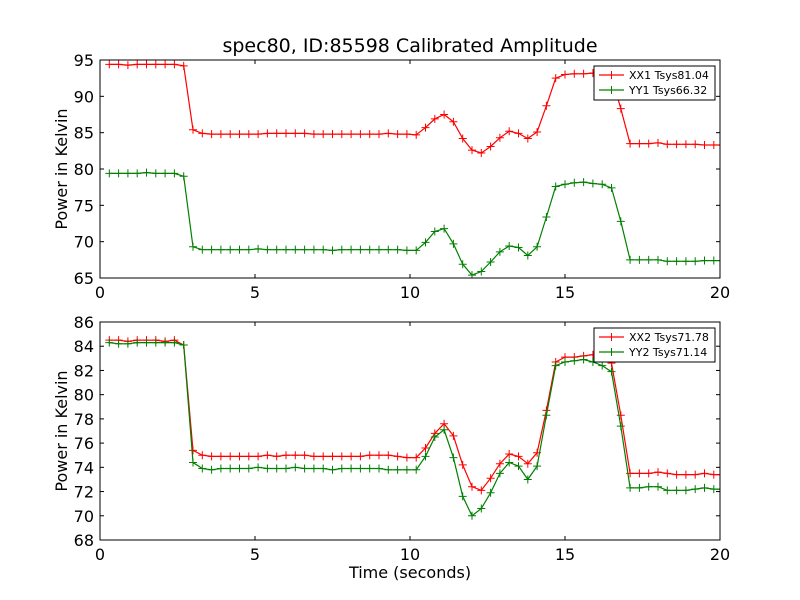  I want to click on legend-box, so click(654, 345).